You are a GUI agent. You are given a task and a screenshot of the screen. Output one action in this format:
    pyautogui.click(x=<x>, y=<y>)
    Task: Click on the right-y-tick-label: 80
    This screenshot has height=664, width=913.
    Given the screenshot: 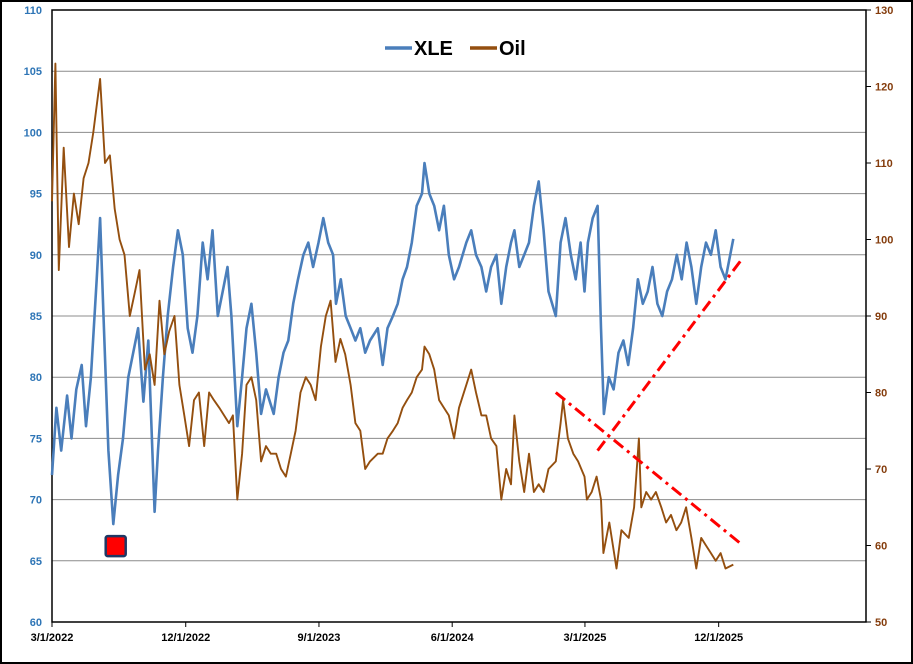 What is the action you would take?
    pyautogui.click(x=881, y=394)
    